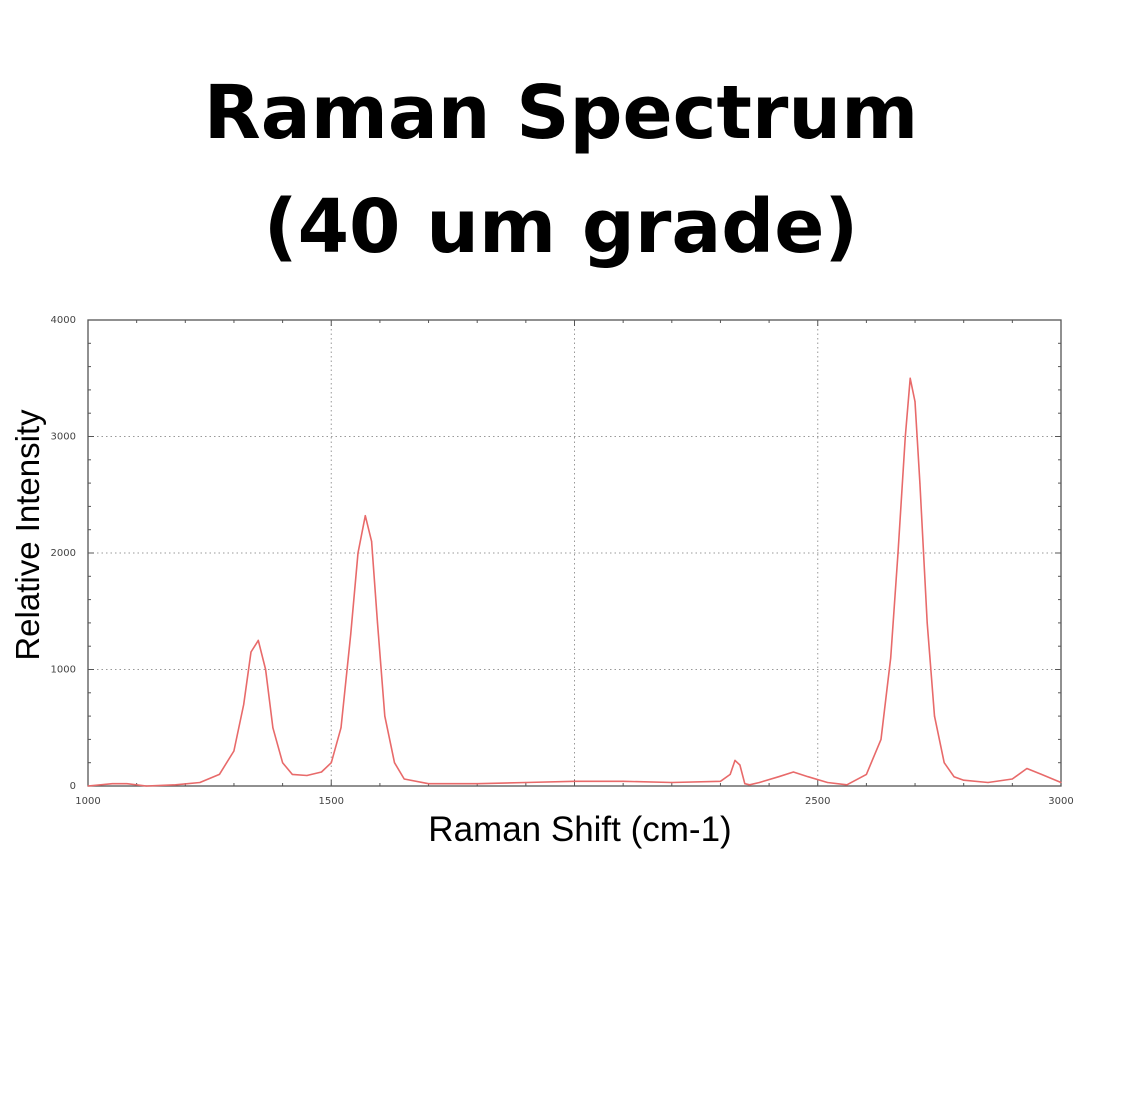 The height and width of the screenshot is (1118, 1122). I want to click on y-tick-label: 4000, so click(63, 320).